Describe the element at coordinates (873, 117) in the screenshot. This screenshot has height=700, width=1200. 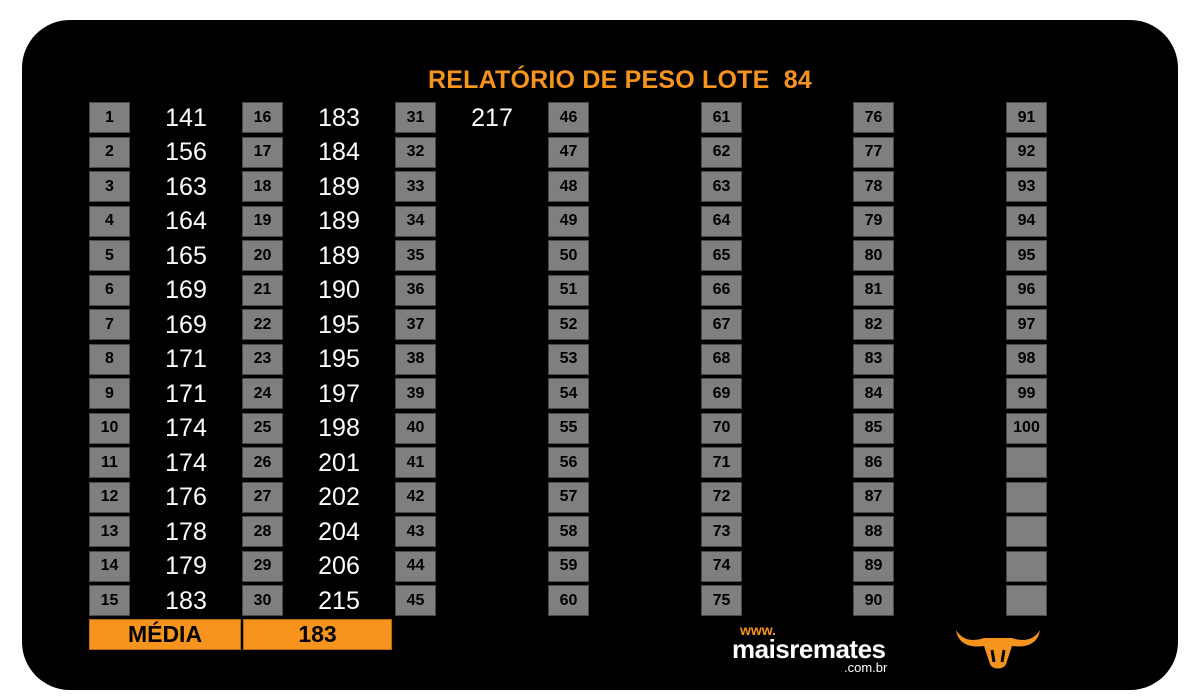
I see `animal-number: 76` at that location.